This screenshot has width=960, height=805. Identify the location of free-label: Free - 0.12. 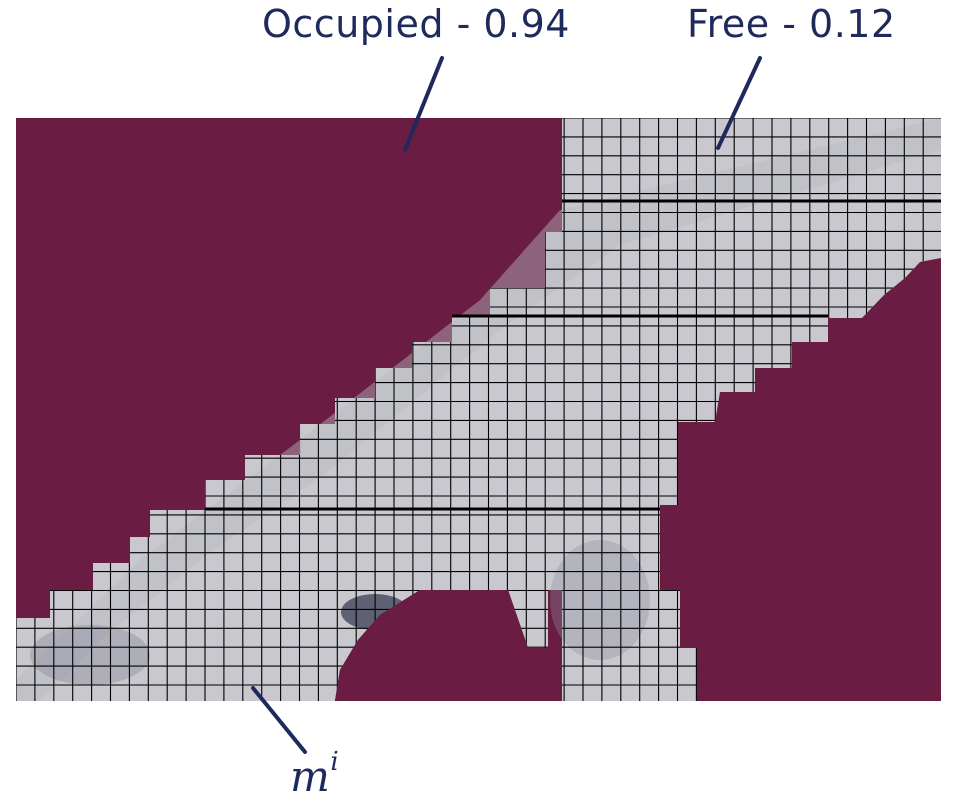
(791, 24).